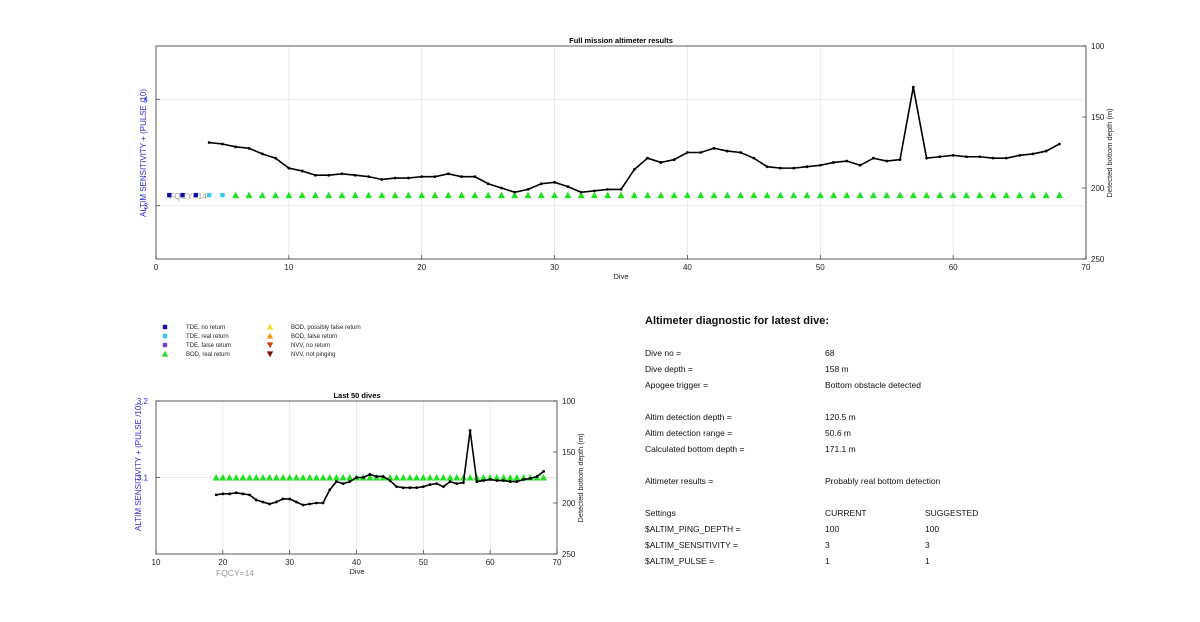  I want to click on top-y-right-tick-label: 150, so click(1098, 117).